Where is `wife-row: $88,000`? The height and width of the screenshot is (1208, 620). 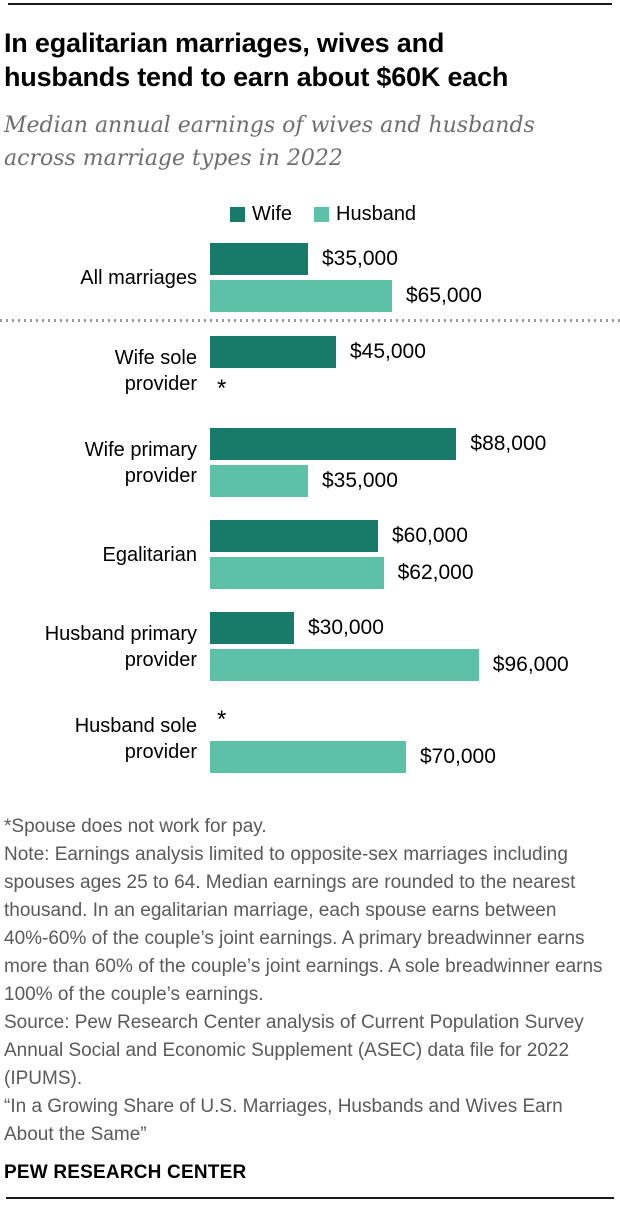
wife-row: $88,000 is located at coordinates (415, 444).